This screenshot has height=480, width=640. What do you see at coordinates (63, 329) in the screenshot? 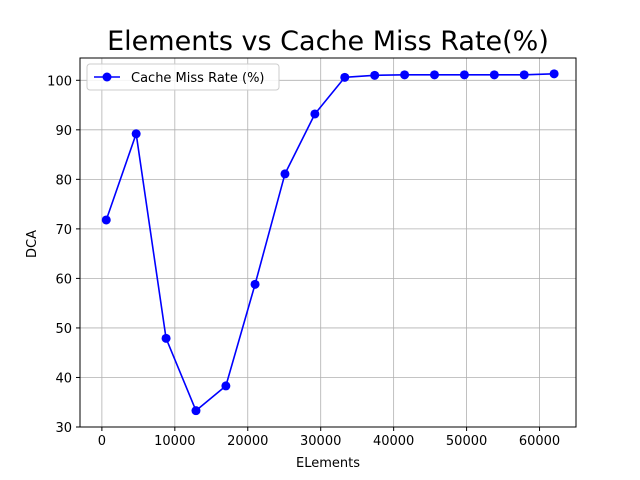
I see `y-tick-label: 50` at bounding box center [63, 329].